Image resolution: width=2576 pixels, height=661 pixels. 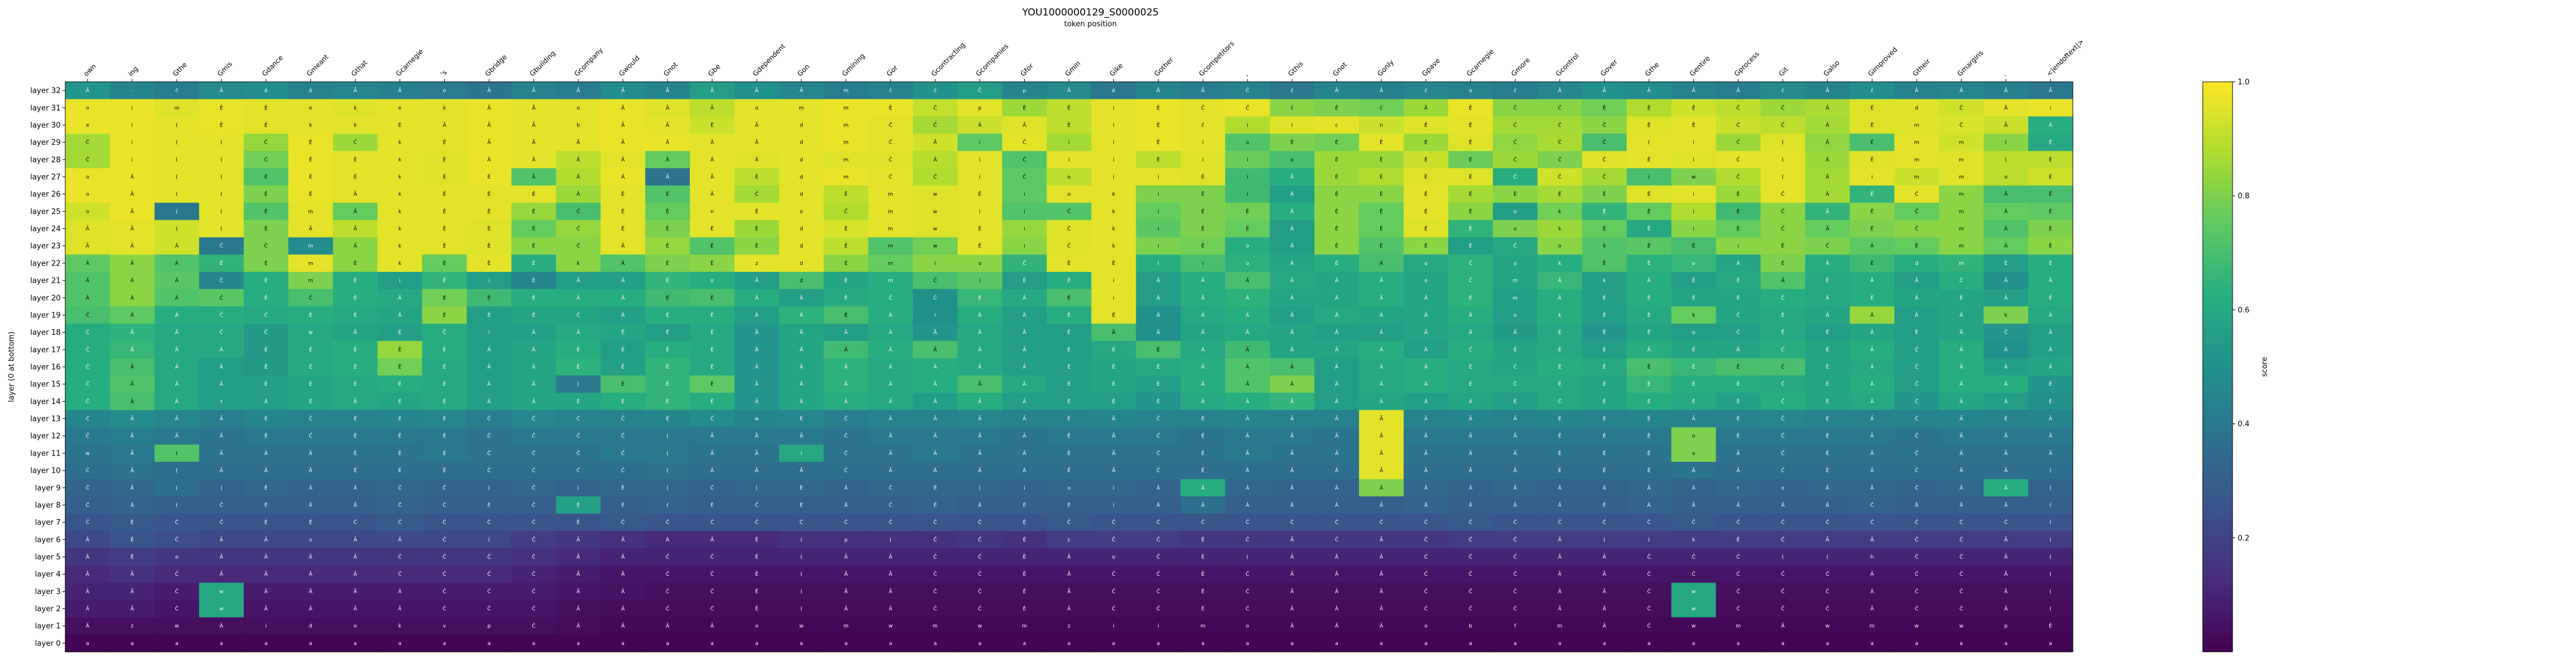 What do you see at coordinates (1340, 69) in the screenshot?
I see `x-tick-label: Gnot` at bounding box center [1340, 69].